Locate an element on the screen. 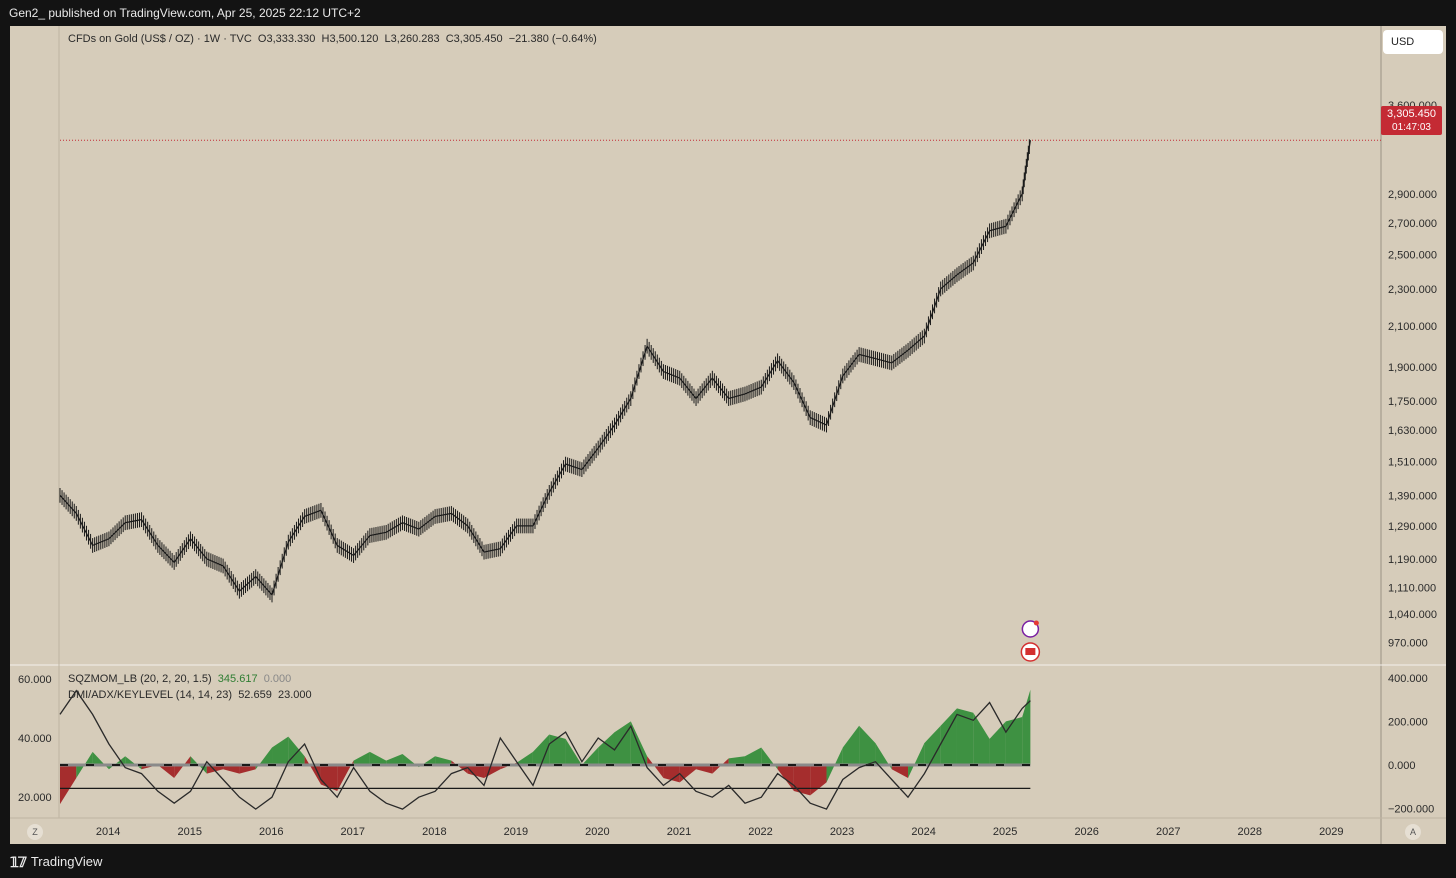 This screenshot has width=1456, height=878. momentum-tick-label: 200.000 is located at coordinates (1408, 722).